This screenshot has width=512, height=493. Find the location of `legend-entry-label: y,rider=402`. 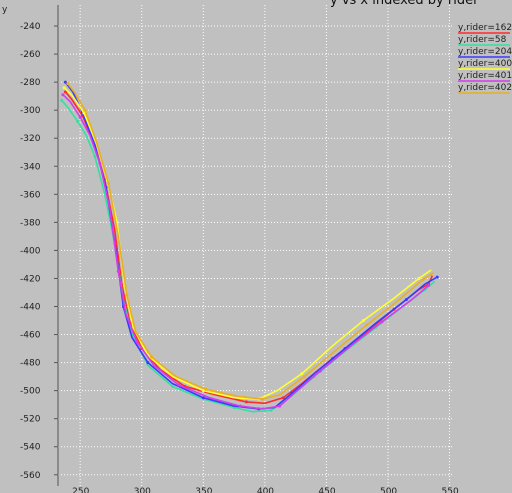

legend-entry-label: y,rider=402 is located at coordinates (485, 88).